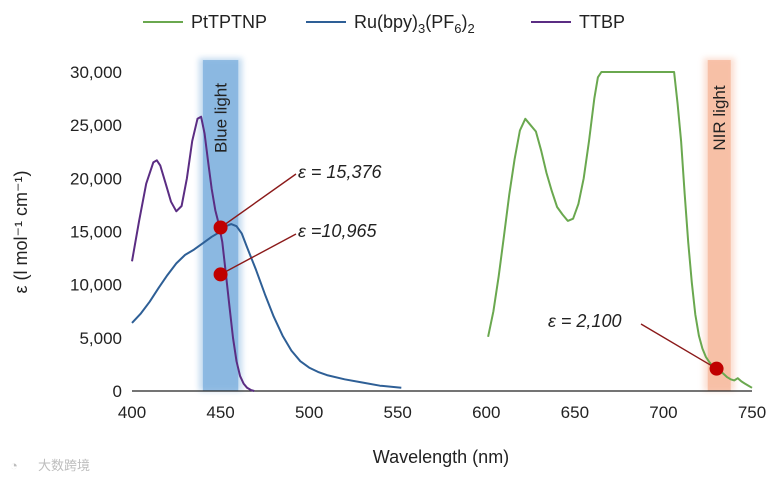 The image size is (778, 479). Describe the element at coordinates (14, 465) in the screenshot. I see `watermark-icon: ◔` at that location.